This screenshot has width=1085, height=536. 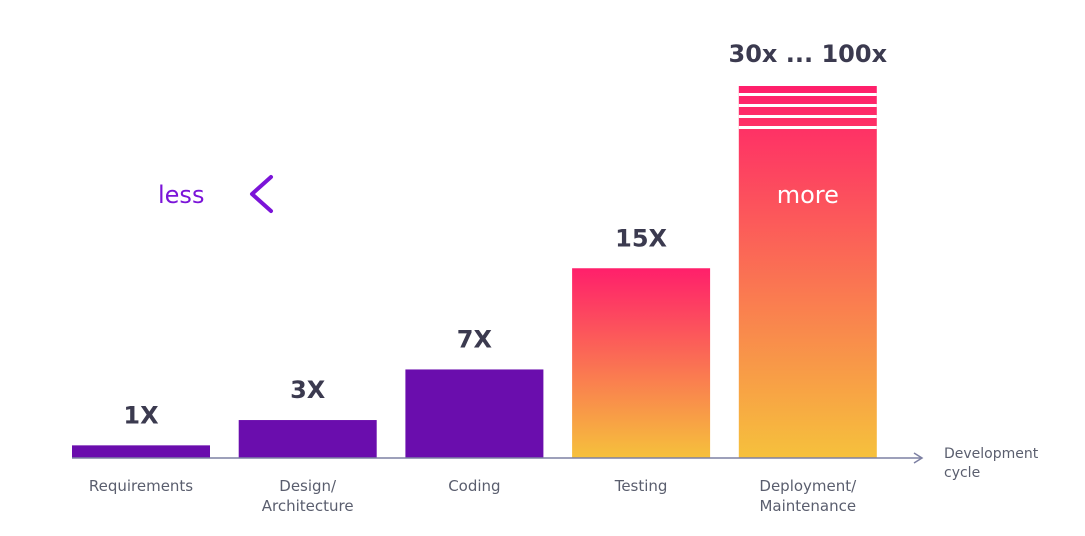 I want to click on x-axis-arrowhead, so click(x=918, y=458).